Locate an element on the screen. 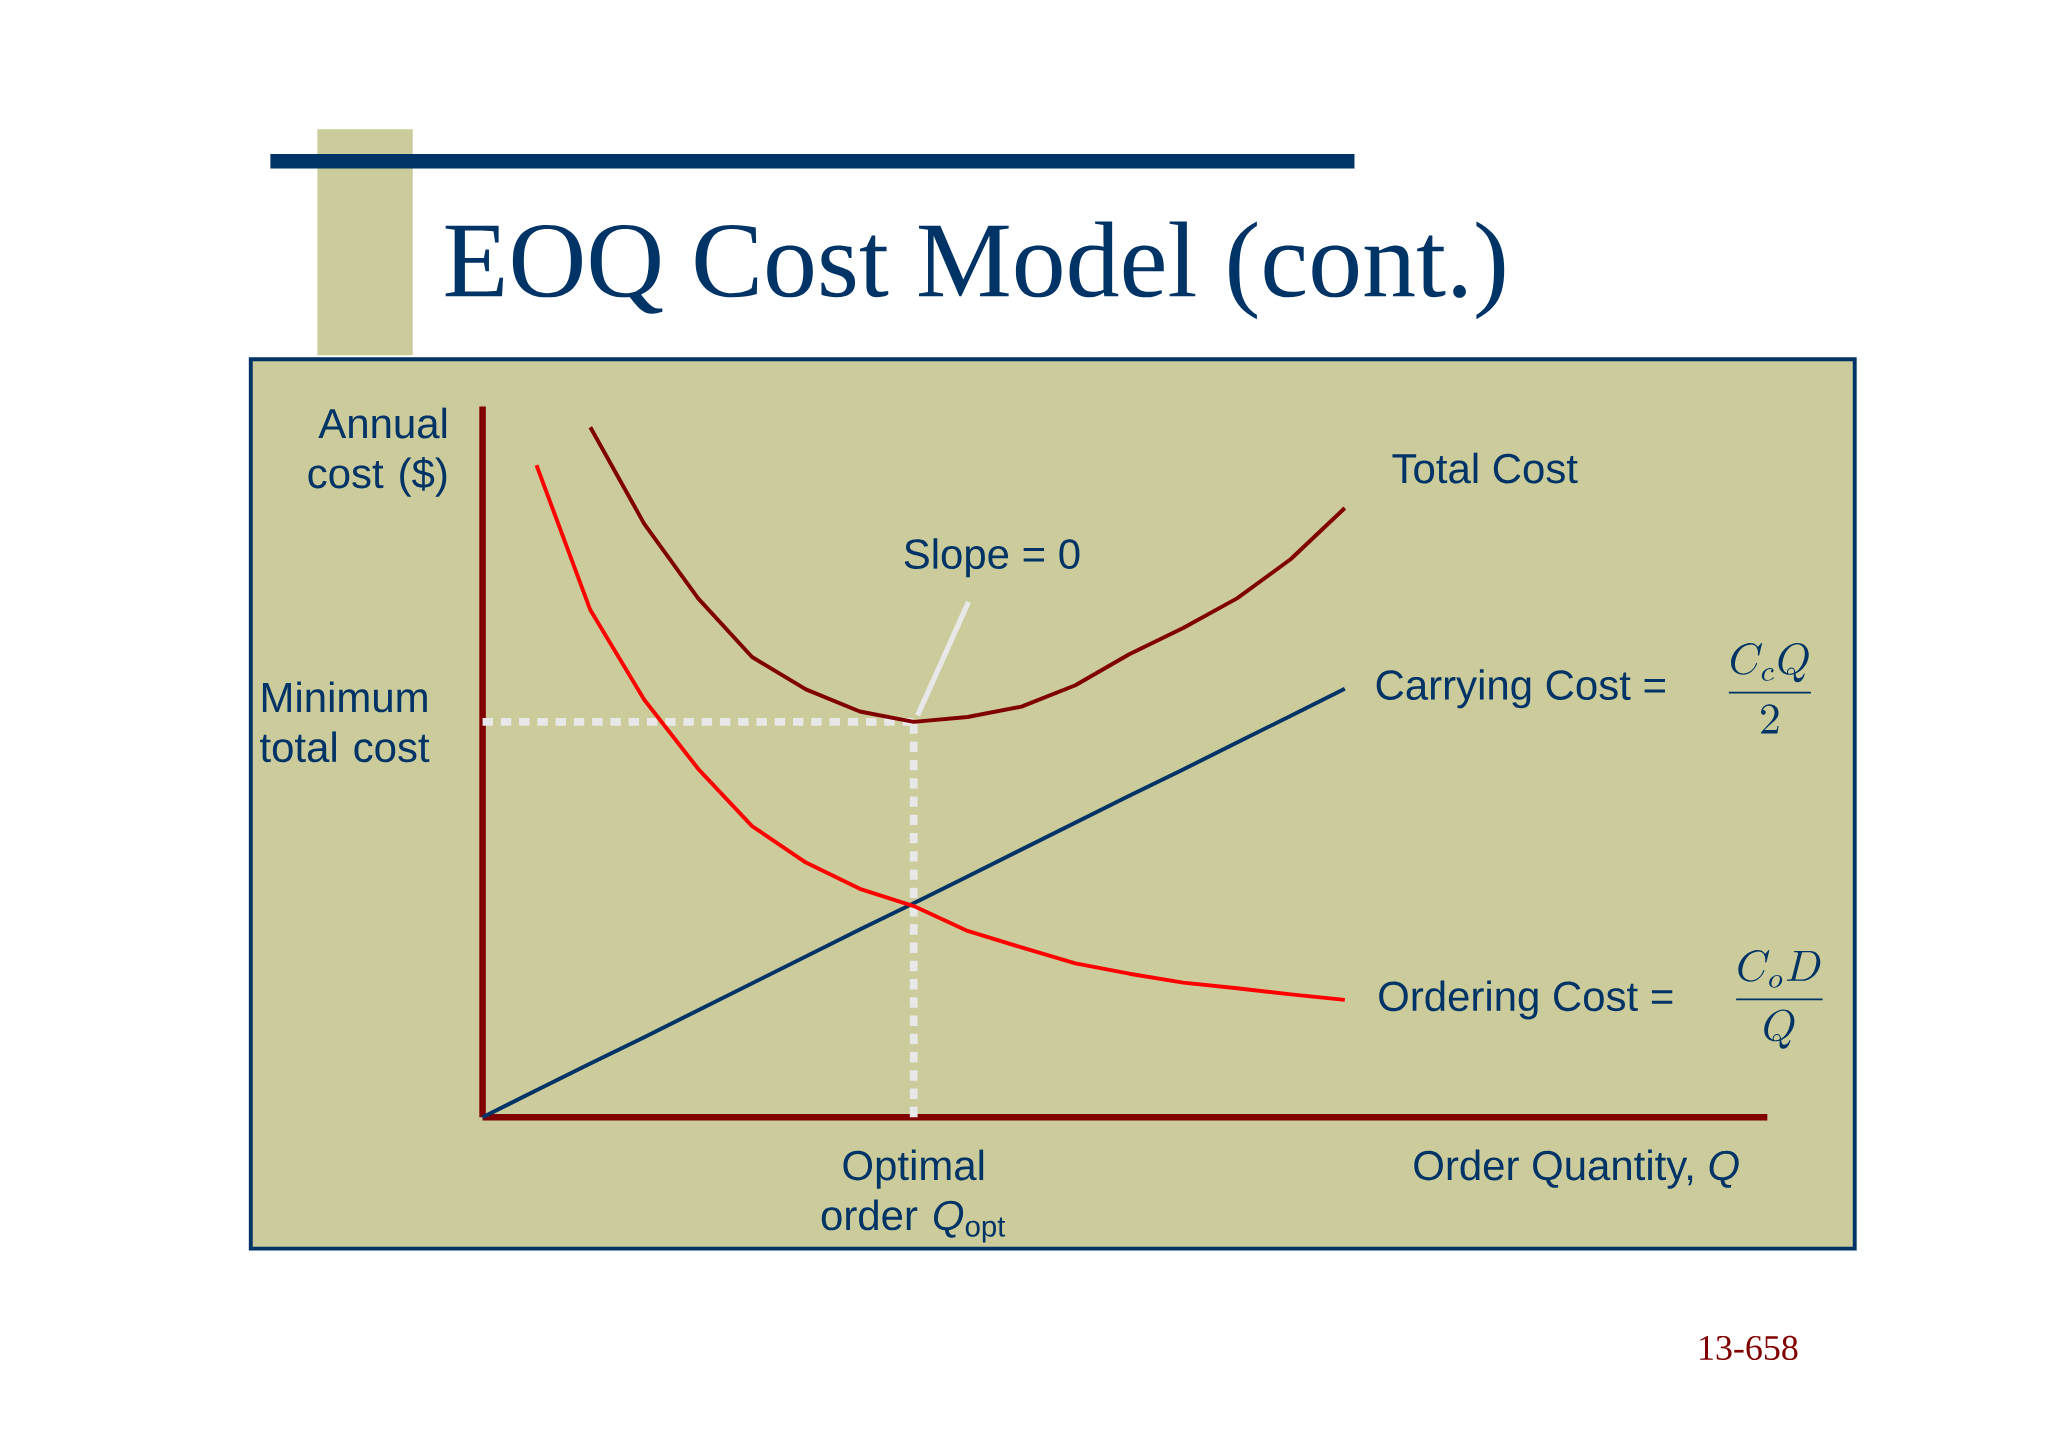 The width and height of the screenshot is (2048, 1447). text: 13-658 is located at coordinates (1749, 1347).